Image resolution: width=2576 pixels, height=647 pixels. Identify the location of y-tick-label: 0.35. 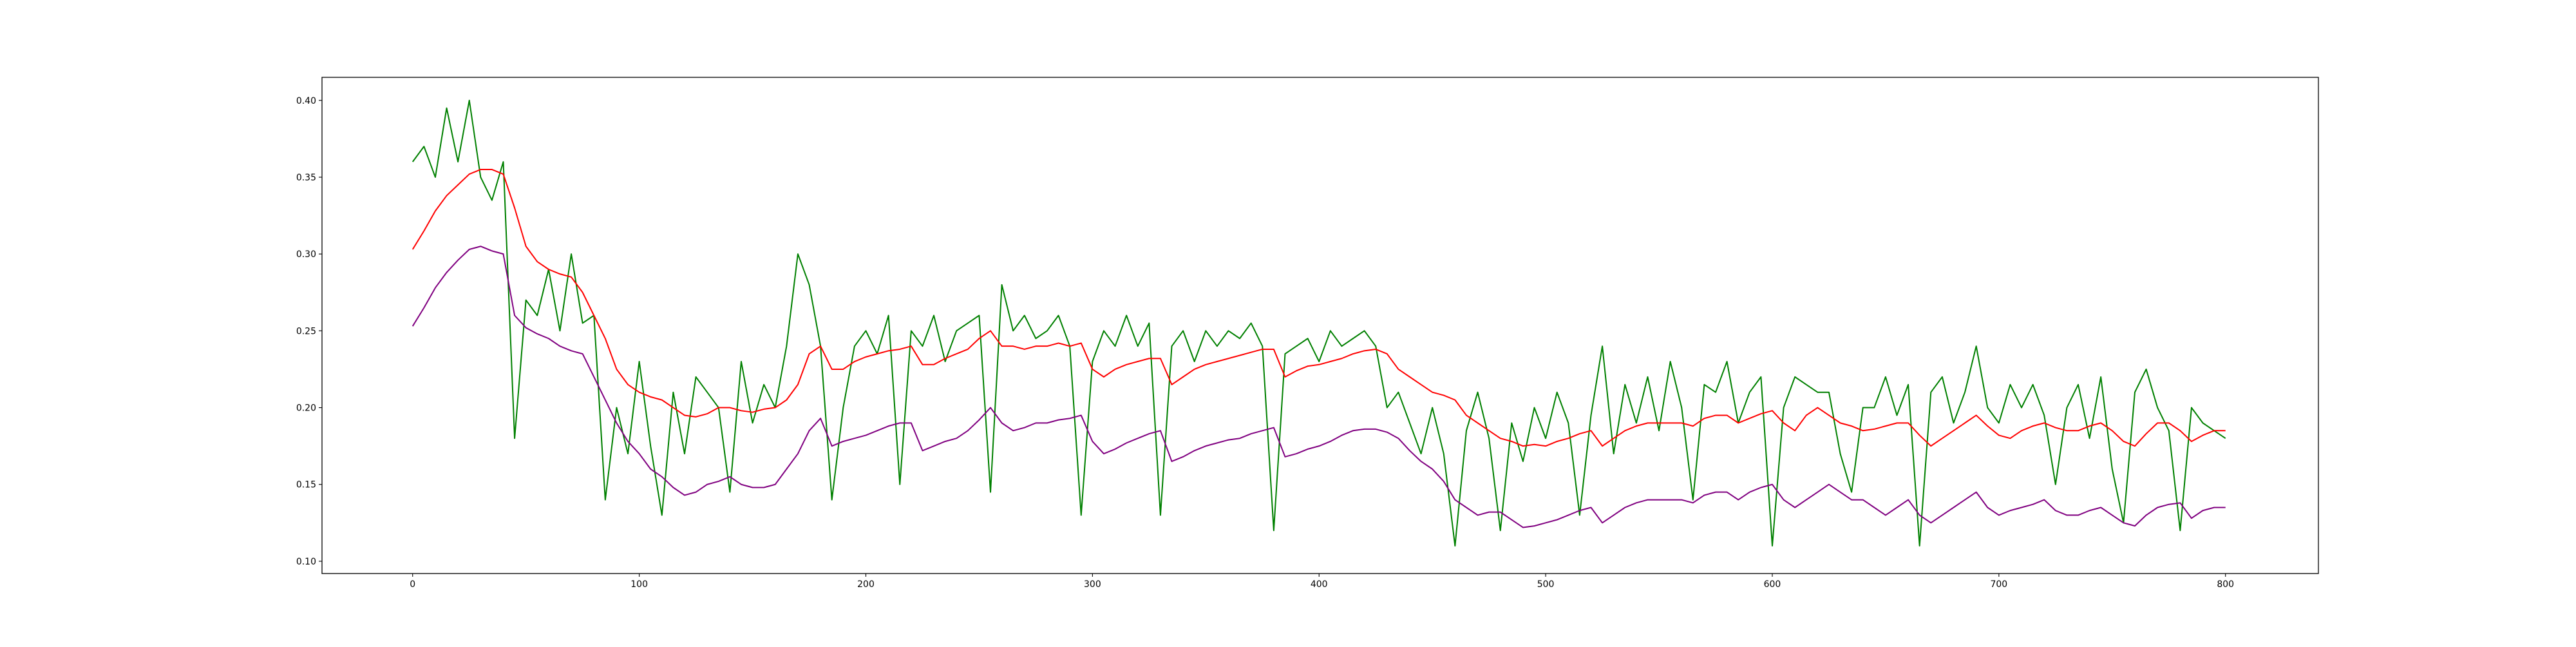
(306, 178).